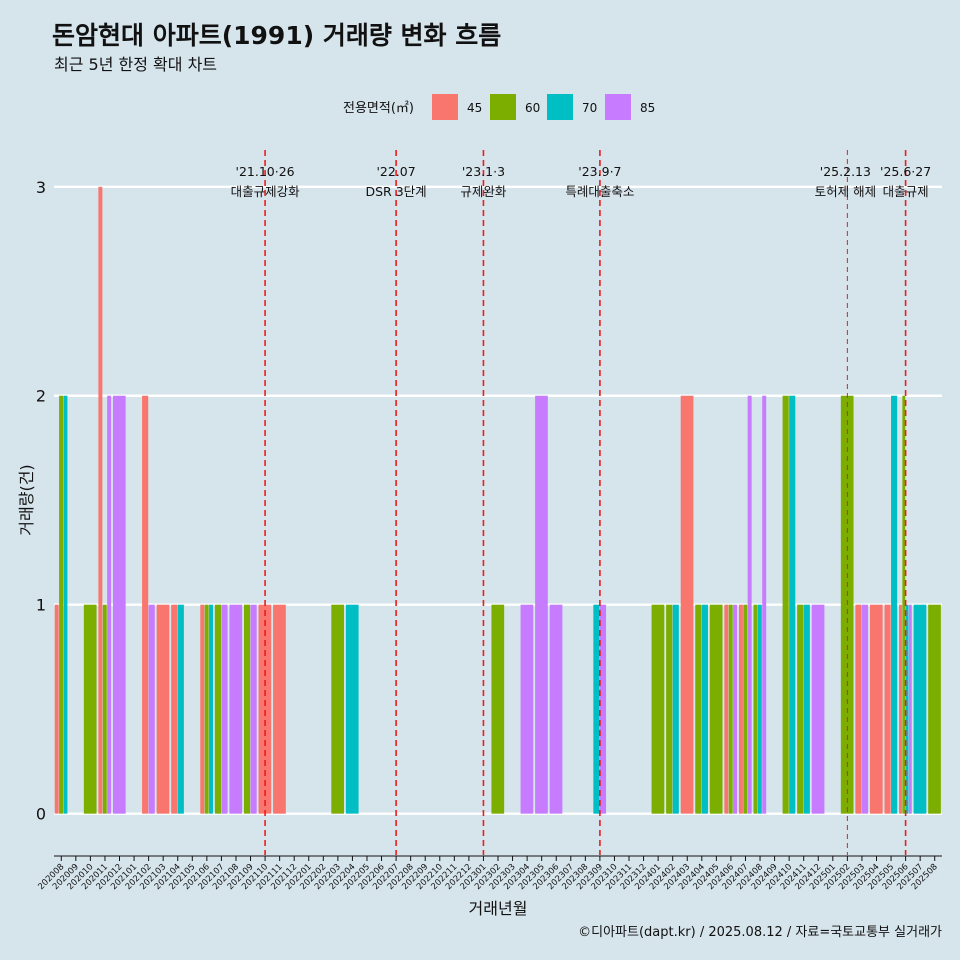 The height and width of the screenshot is (960, 960). I want to click on legend-title: 전용면적(㎡), so click(378, 108).